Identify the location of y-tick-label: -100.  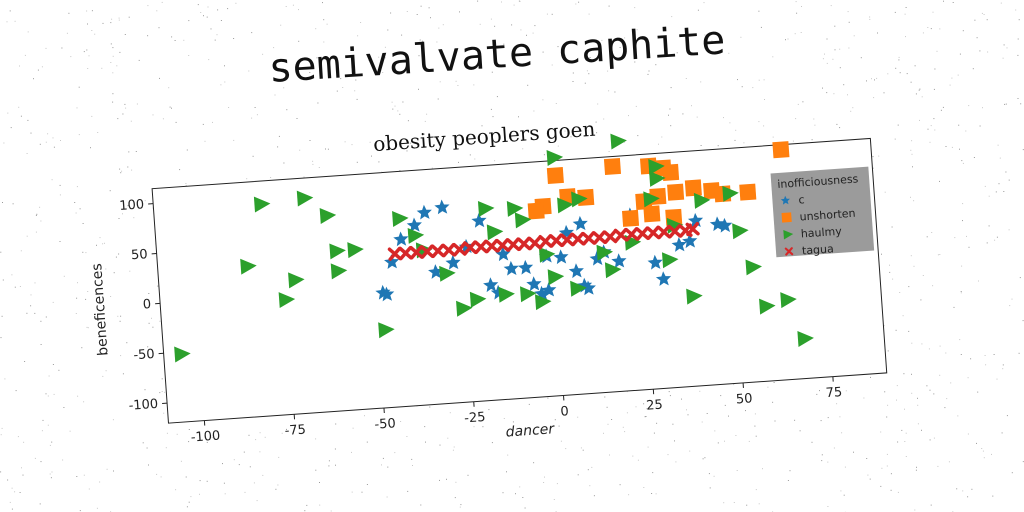
(143, 405).